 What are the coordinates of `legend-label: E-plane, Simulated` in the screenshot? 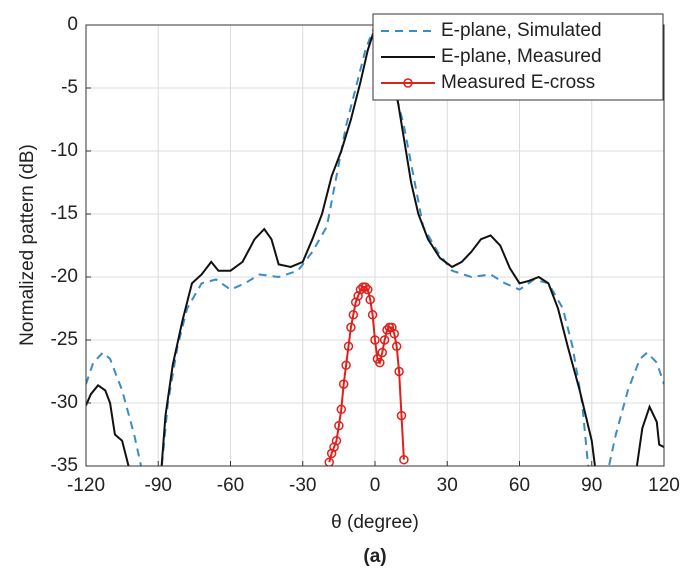 It's located at (521, 30).